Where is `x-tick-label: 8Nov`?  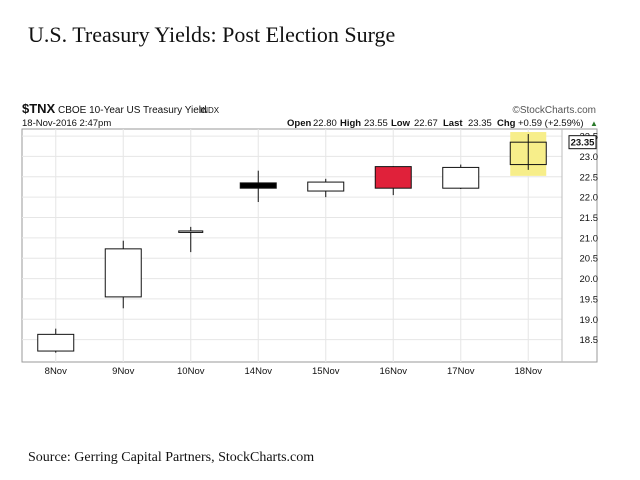
x-tick-label: 8Nov is located at coordinates (56, 371).